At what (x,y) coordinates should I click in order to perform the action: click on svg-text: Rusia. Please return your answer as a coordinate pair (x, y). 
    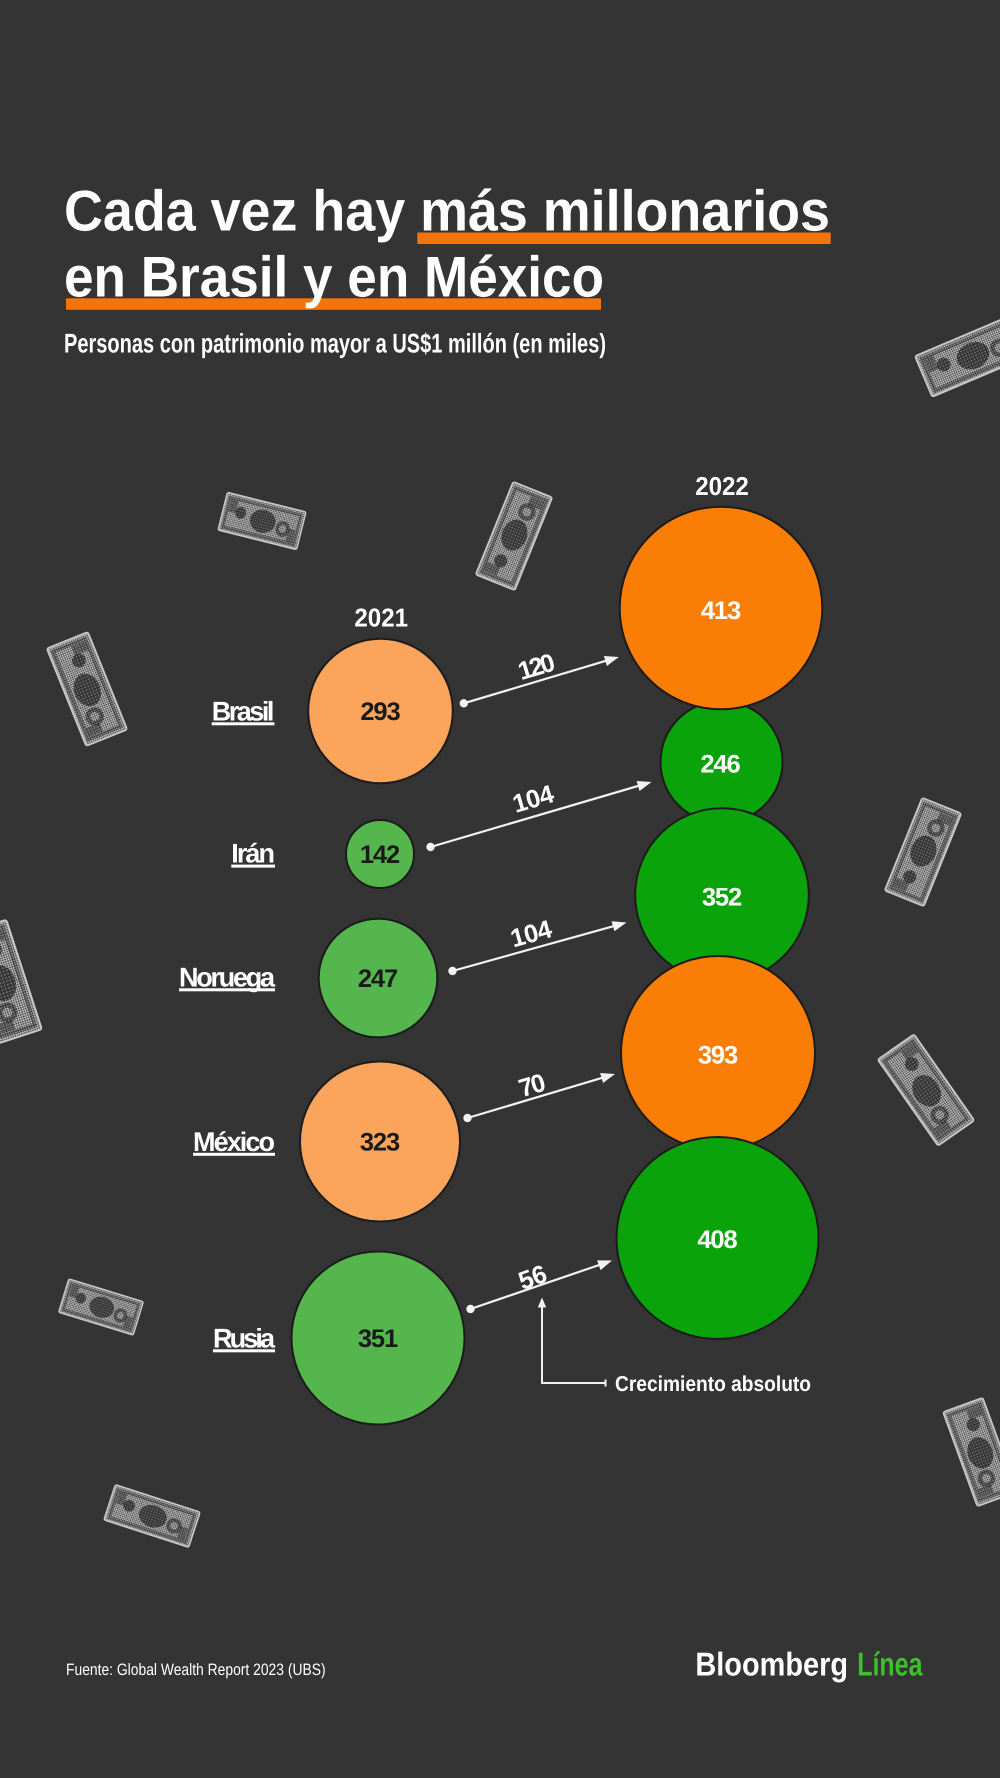
    Looking at the image, I should click on (244, 1339).